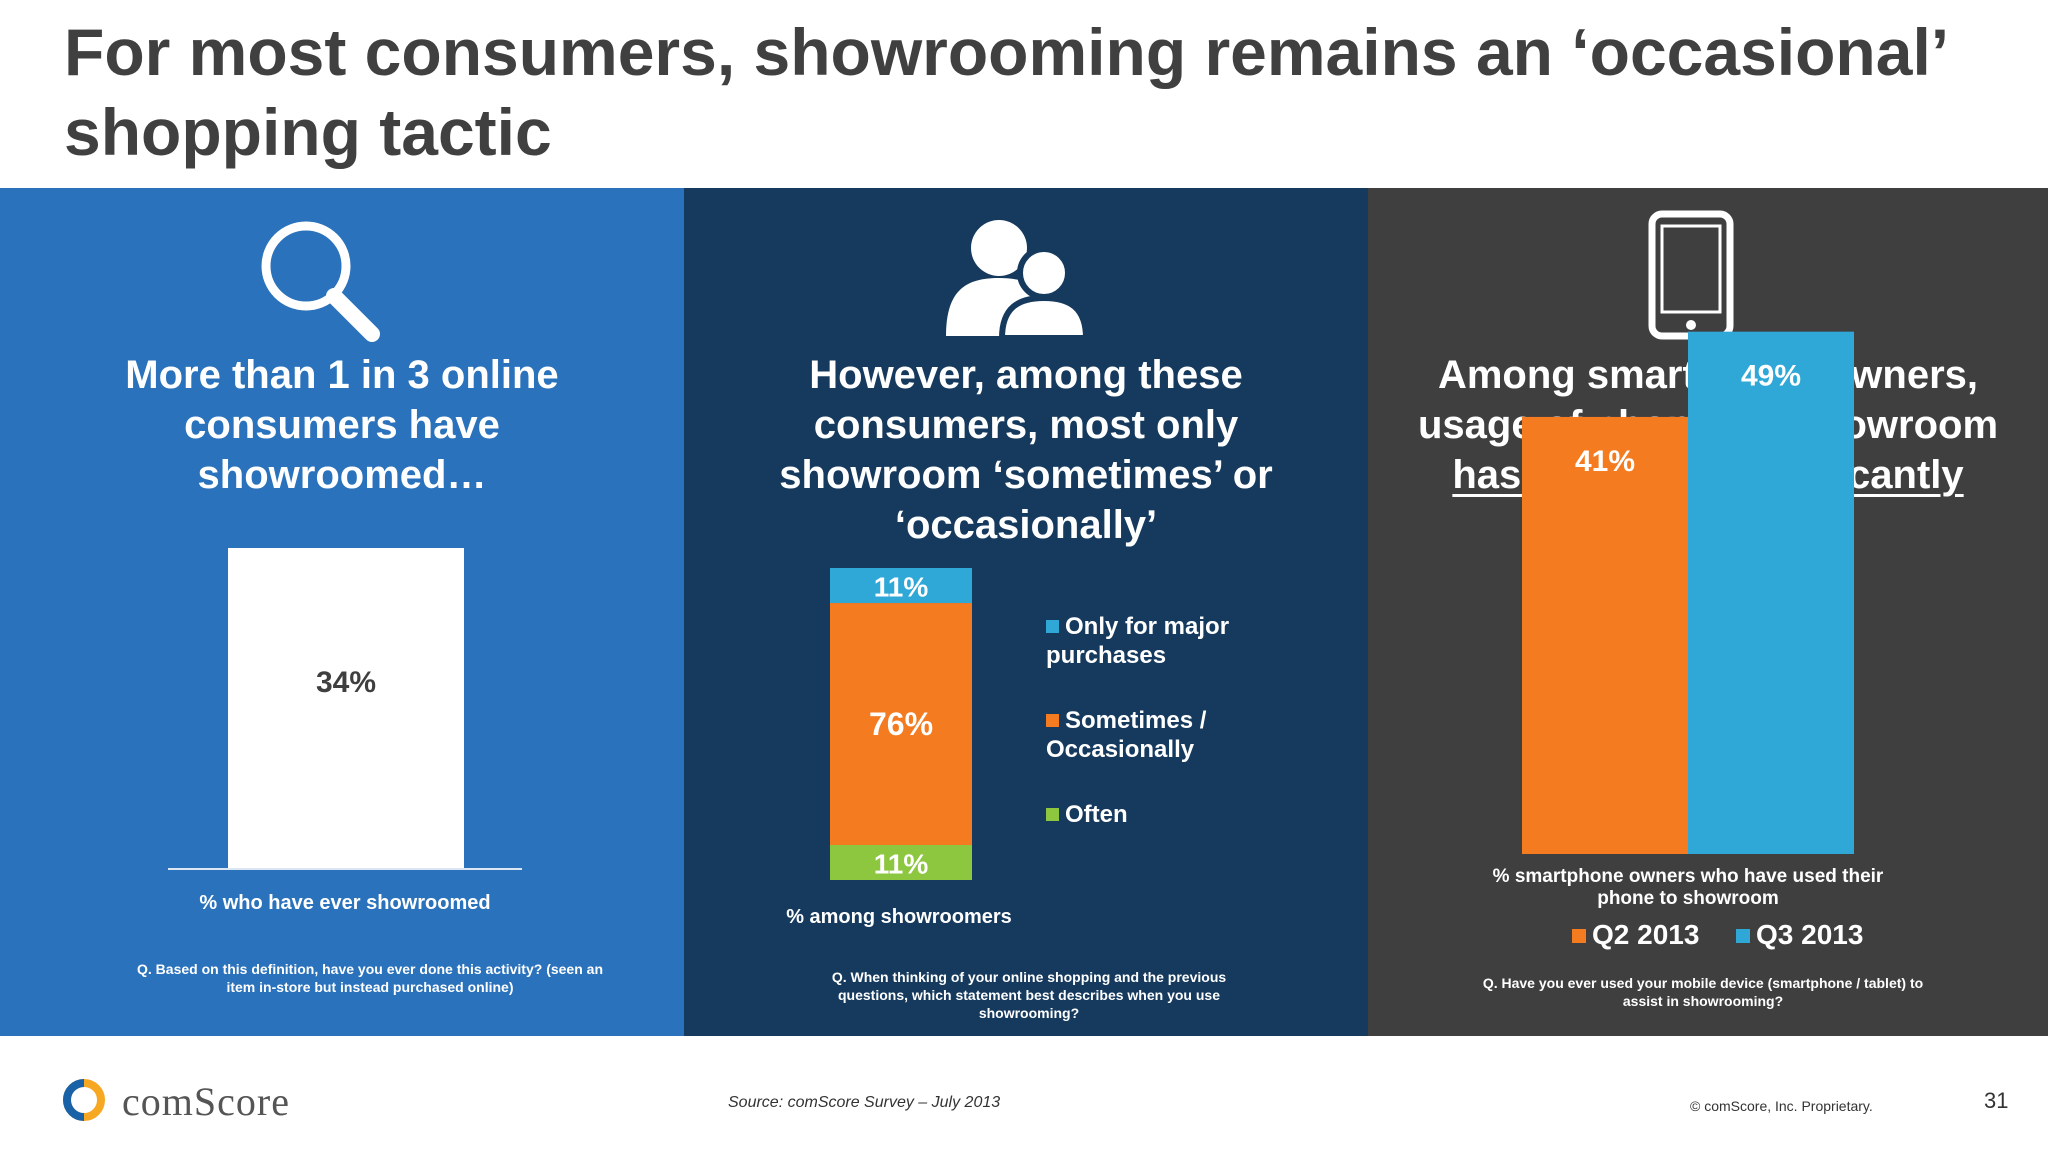 Image resolution: width=2048 pixels, height=1152 pixels. What do you see at coordinates (1743, 936) in the screenshot?
I see `legend-swatch-q3-2013` at bounding box center [1743, 936].